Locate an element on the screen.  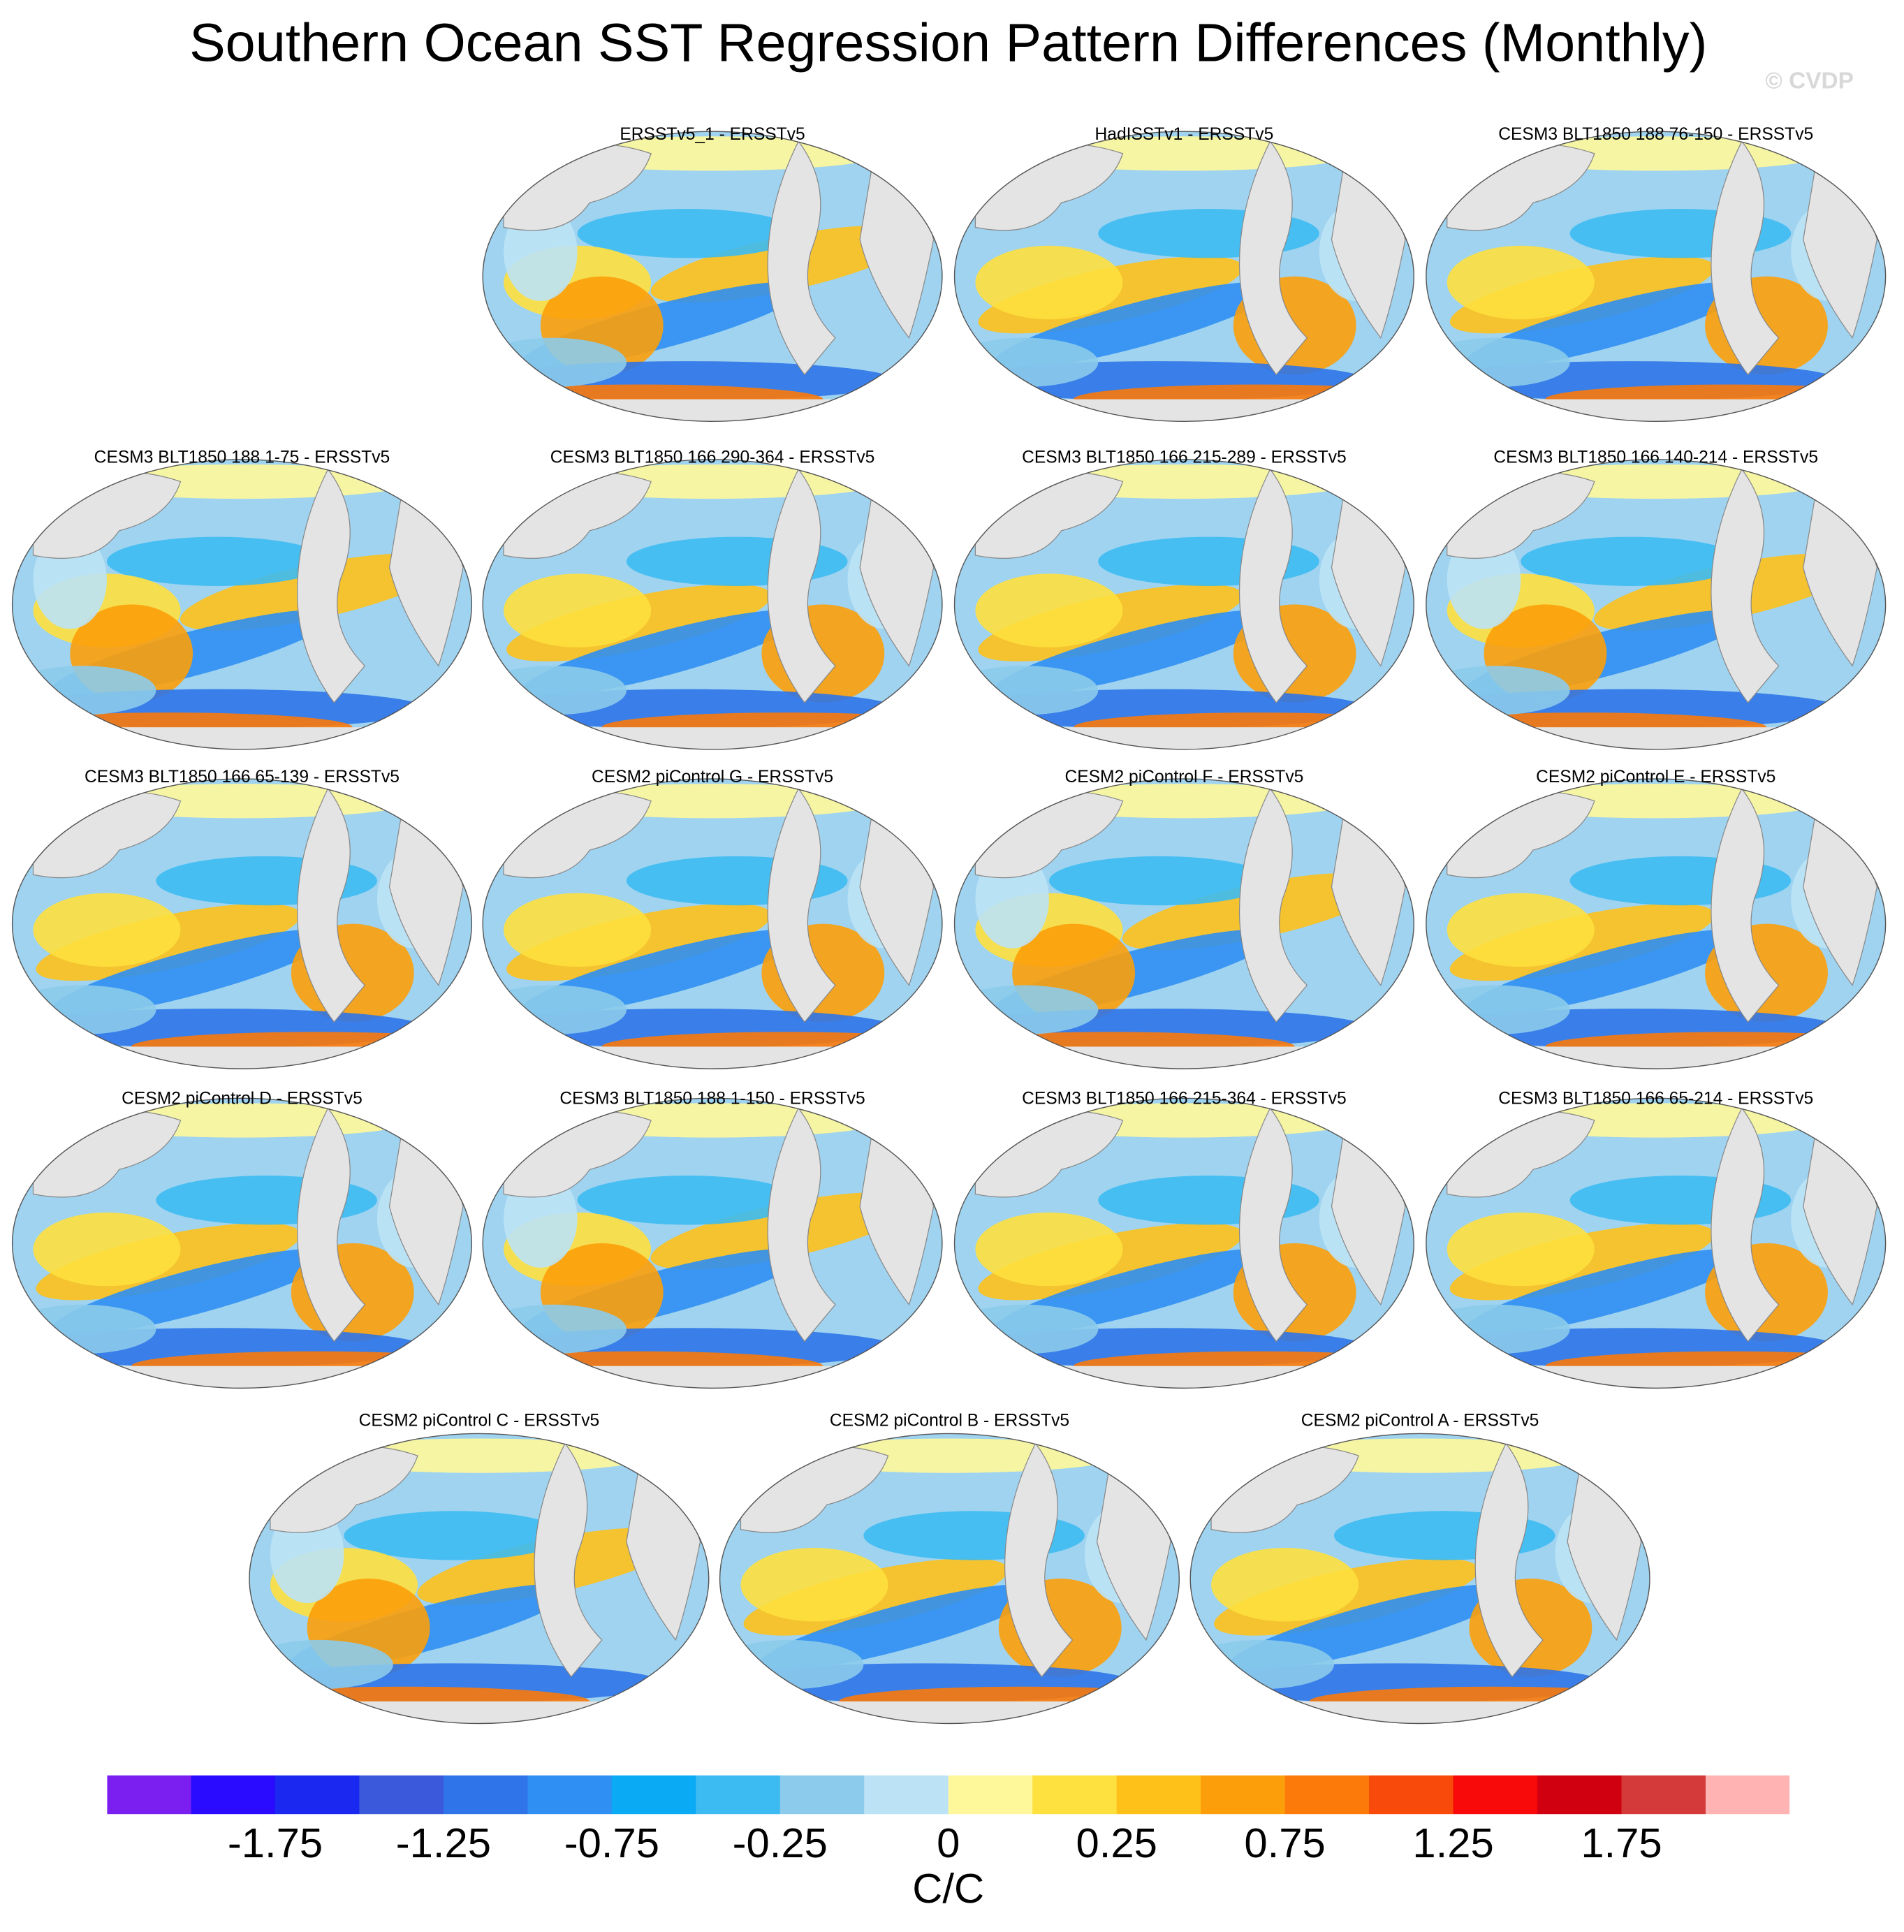
panel-title: CESM3 BLT1850 166 215-289 - ERSSTv5 is located at coordinates (1184, 457).